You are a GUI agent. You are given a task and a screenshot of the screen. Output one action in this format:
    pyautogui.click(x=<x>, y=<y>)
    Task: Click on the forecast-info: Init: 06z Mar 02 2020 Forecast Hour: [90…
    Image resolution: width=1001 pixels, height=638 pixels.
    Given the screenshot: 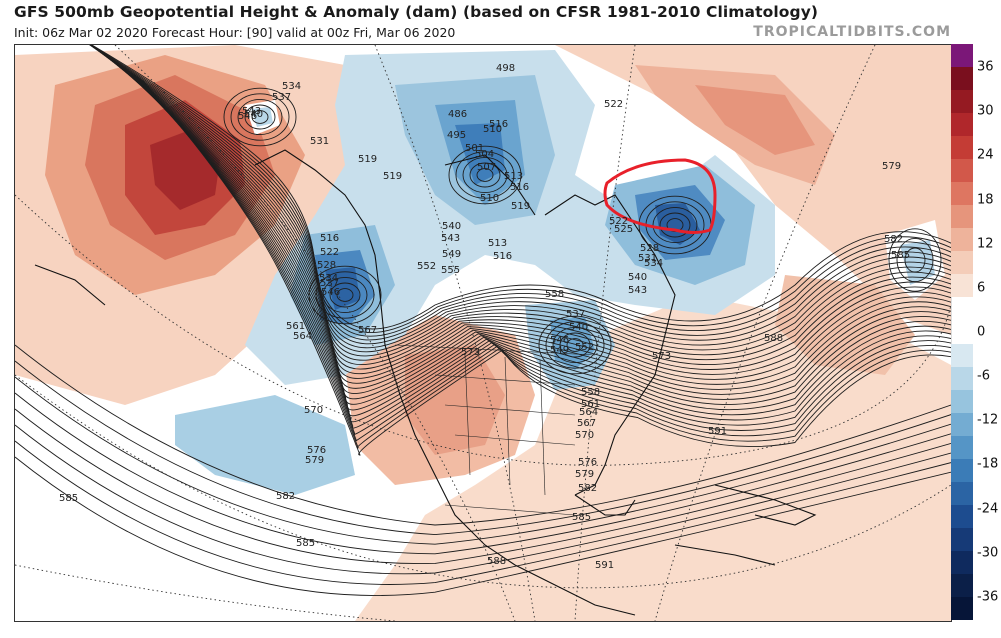 What is the action you would take?
    pyautogui.click(x=235, y=32)
    